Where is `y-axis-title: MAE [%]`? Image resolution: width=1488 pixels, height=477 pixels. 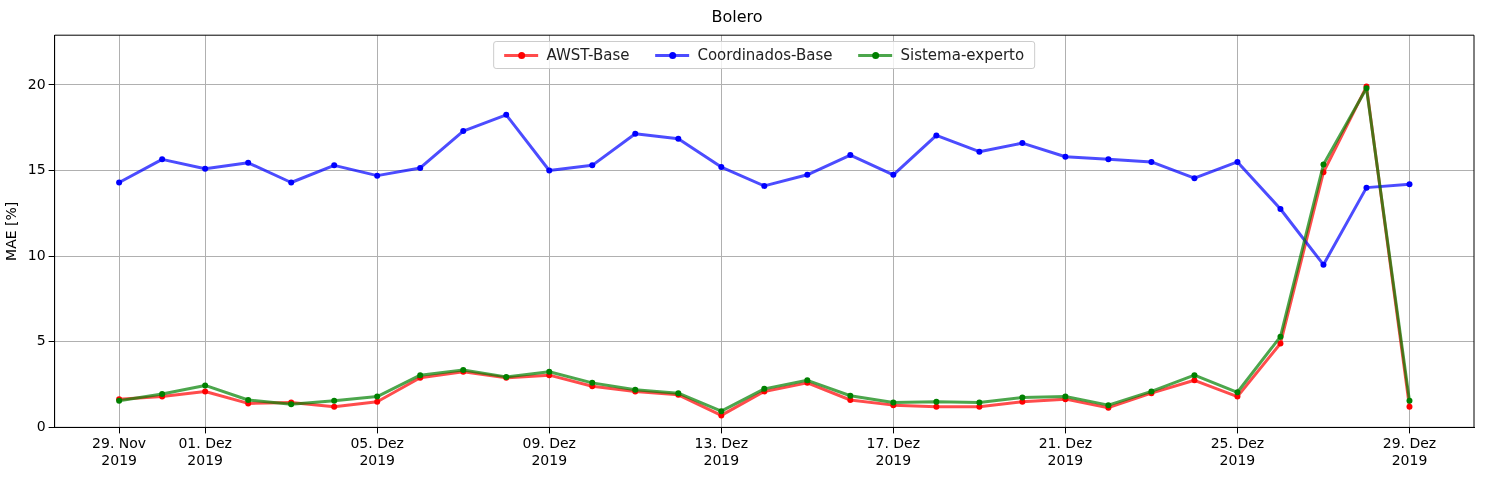
y-axis-title: MAE [%] is located at coordinates (11, 231).